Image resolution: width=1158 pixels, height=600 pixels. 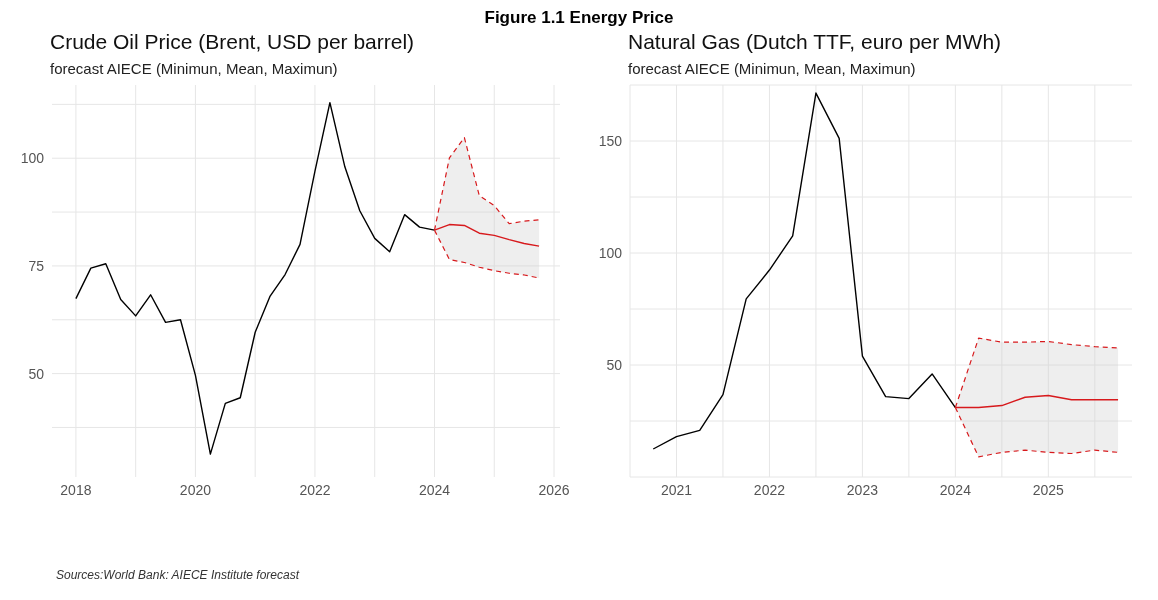 What do you see at coordinates (36, 265) in the screenshot?
I see `y-tick-label: 75` at bounding box center [36, 265].